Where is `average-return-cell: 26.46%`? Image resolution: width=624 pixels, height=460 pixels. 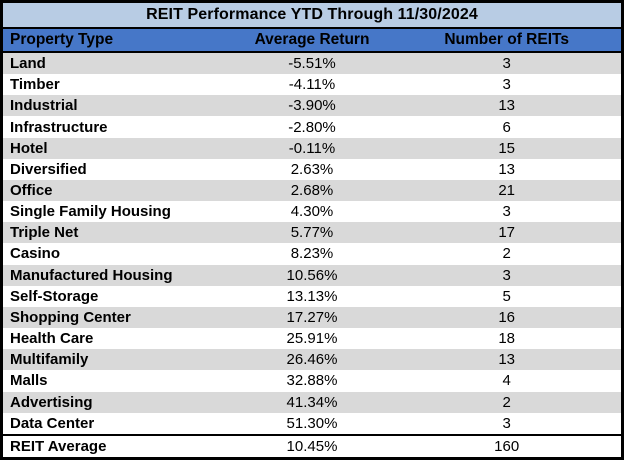 average-return-cell: 26.46% is located at coordinates (312, 360).